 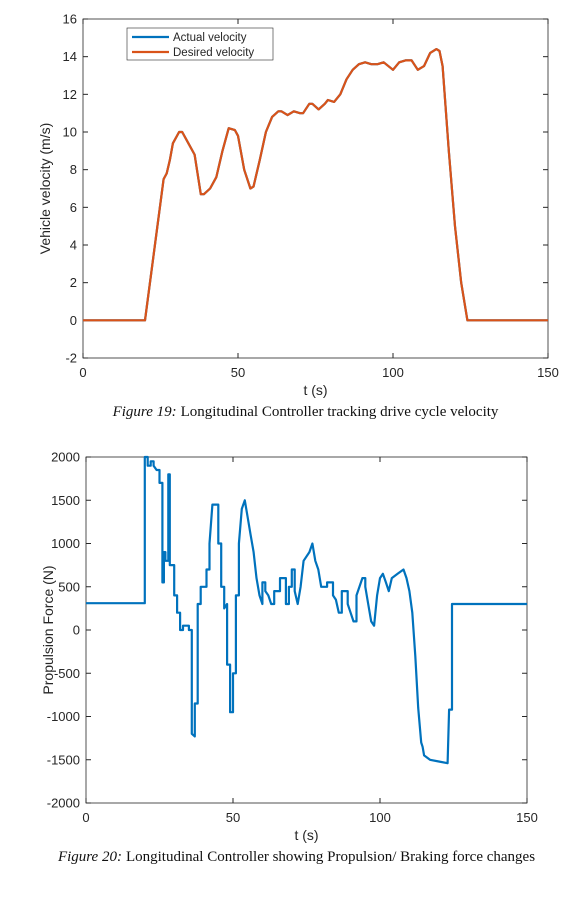 What do you see at coordinates (213, 53) in the screenshot?
I see `legend-label: Desired velocity` at bounding box center [213, 53].